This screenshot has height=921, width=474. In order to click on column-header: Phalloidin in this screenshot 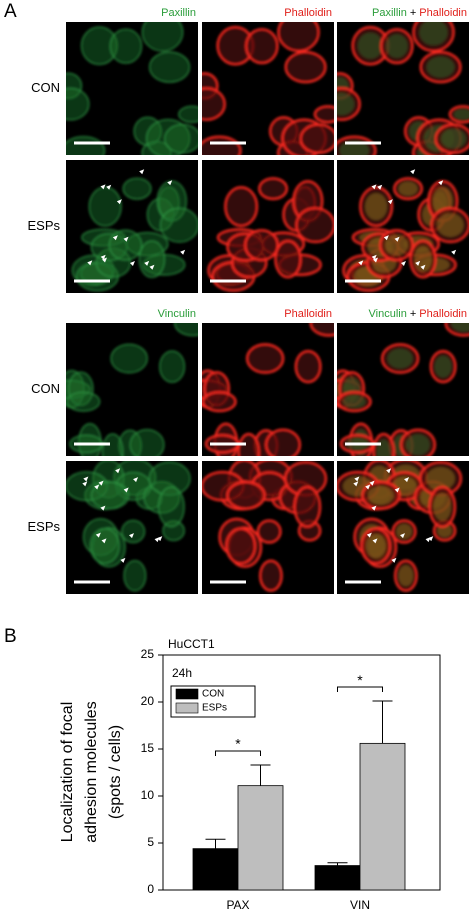, I will do `click(308, 314)`.